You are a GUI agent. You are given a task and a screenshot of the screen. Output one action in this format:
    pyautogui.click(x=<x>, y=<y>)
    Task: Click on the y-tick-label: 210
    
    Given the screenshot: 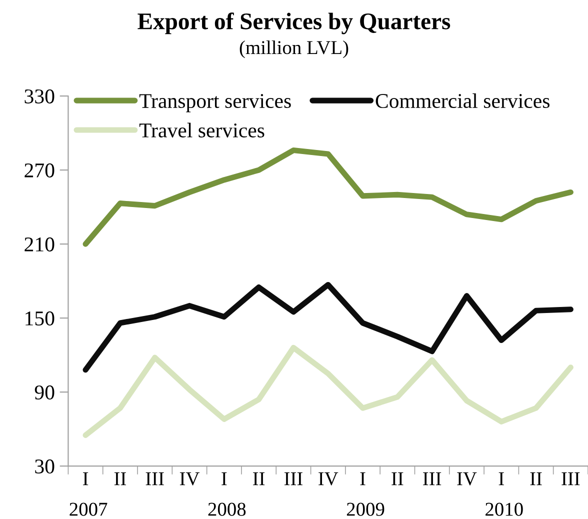 What is the action you would take?
    pyautogui.click(x=39, y=244)
    